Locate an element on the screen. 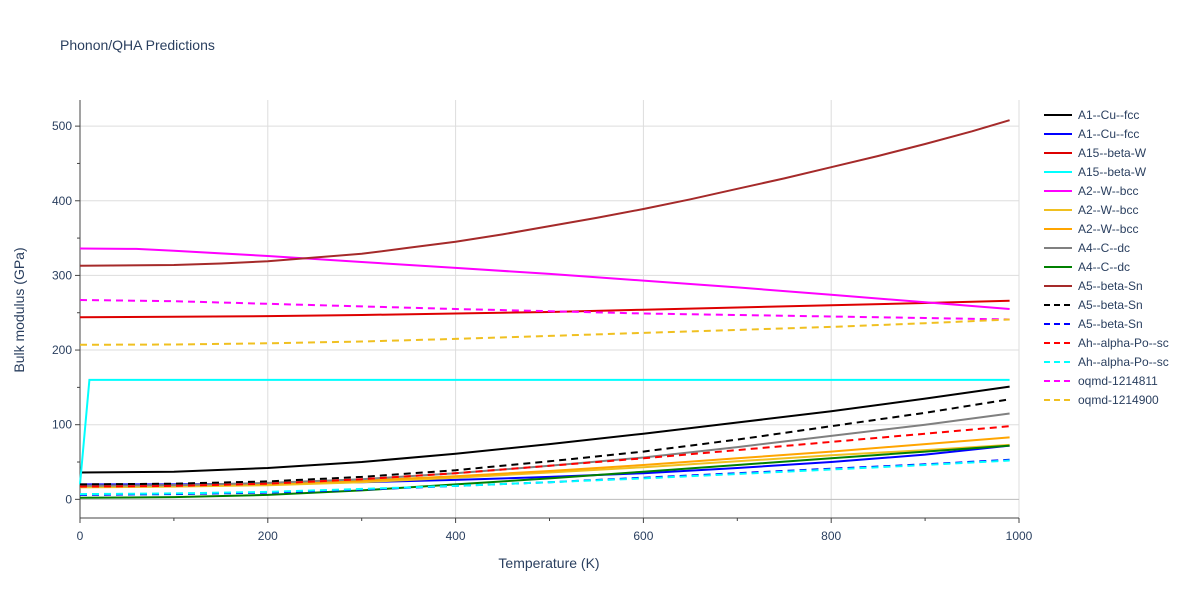 Image resolution: width=1200 pixels, height=600 pixels. legend-item-a5-beta-sn-9: A5--beta-Sn is located at coordinates (1093, 286).